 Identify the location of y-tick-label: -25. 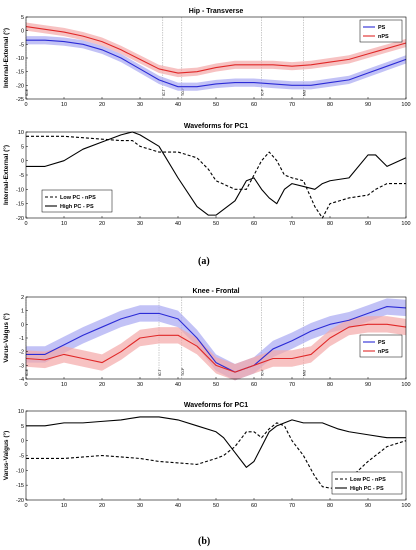
(20, 100).